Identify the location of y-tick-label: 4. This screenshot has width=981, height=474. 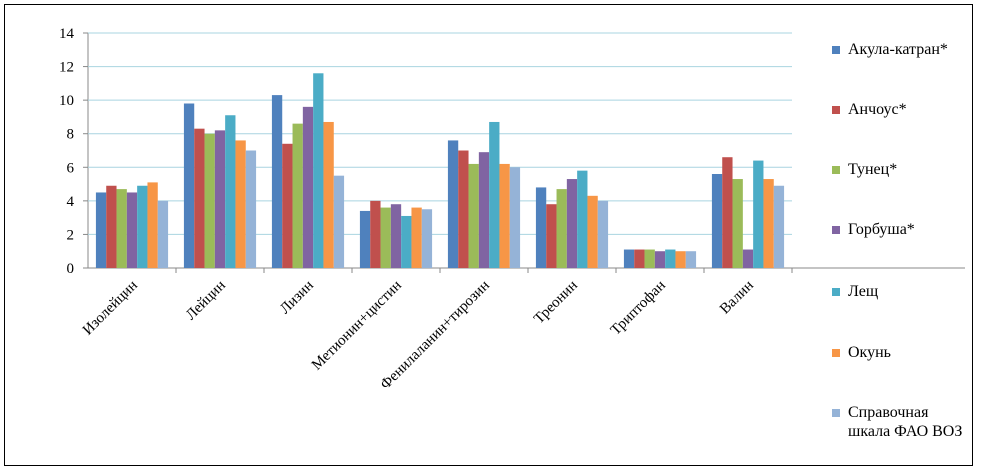
(71, 202).